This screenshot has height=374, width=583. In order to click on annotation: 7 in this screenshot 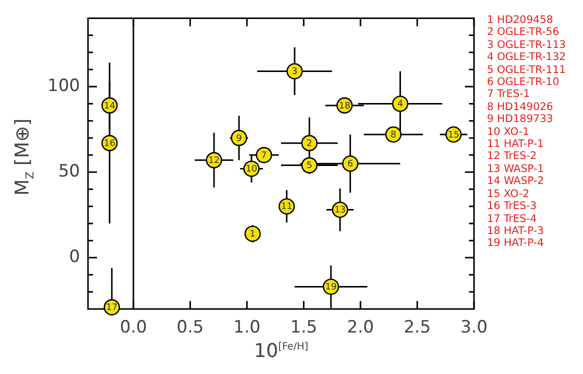, I will do `click(264, 155)`.